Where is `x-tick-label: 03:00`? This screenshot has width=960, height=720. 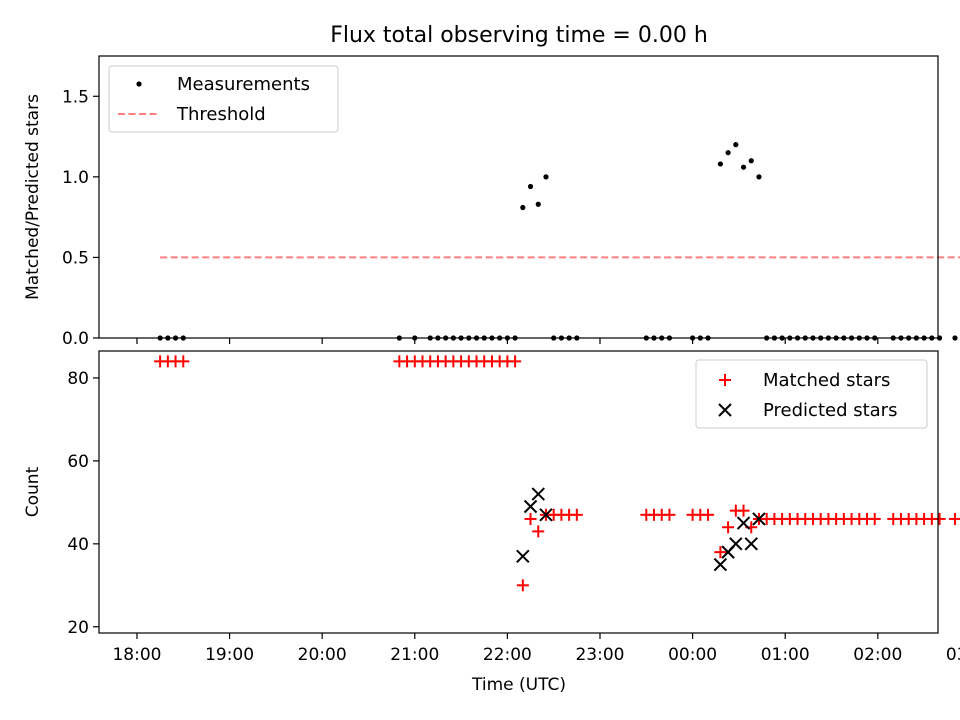 x-tick-label: 03:00 is located at coordinates (953, 655).